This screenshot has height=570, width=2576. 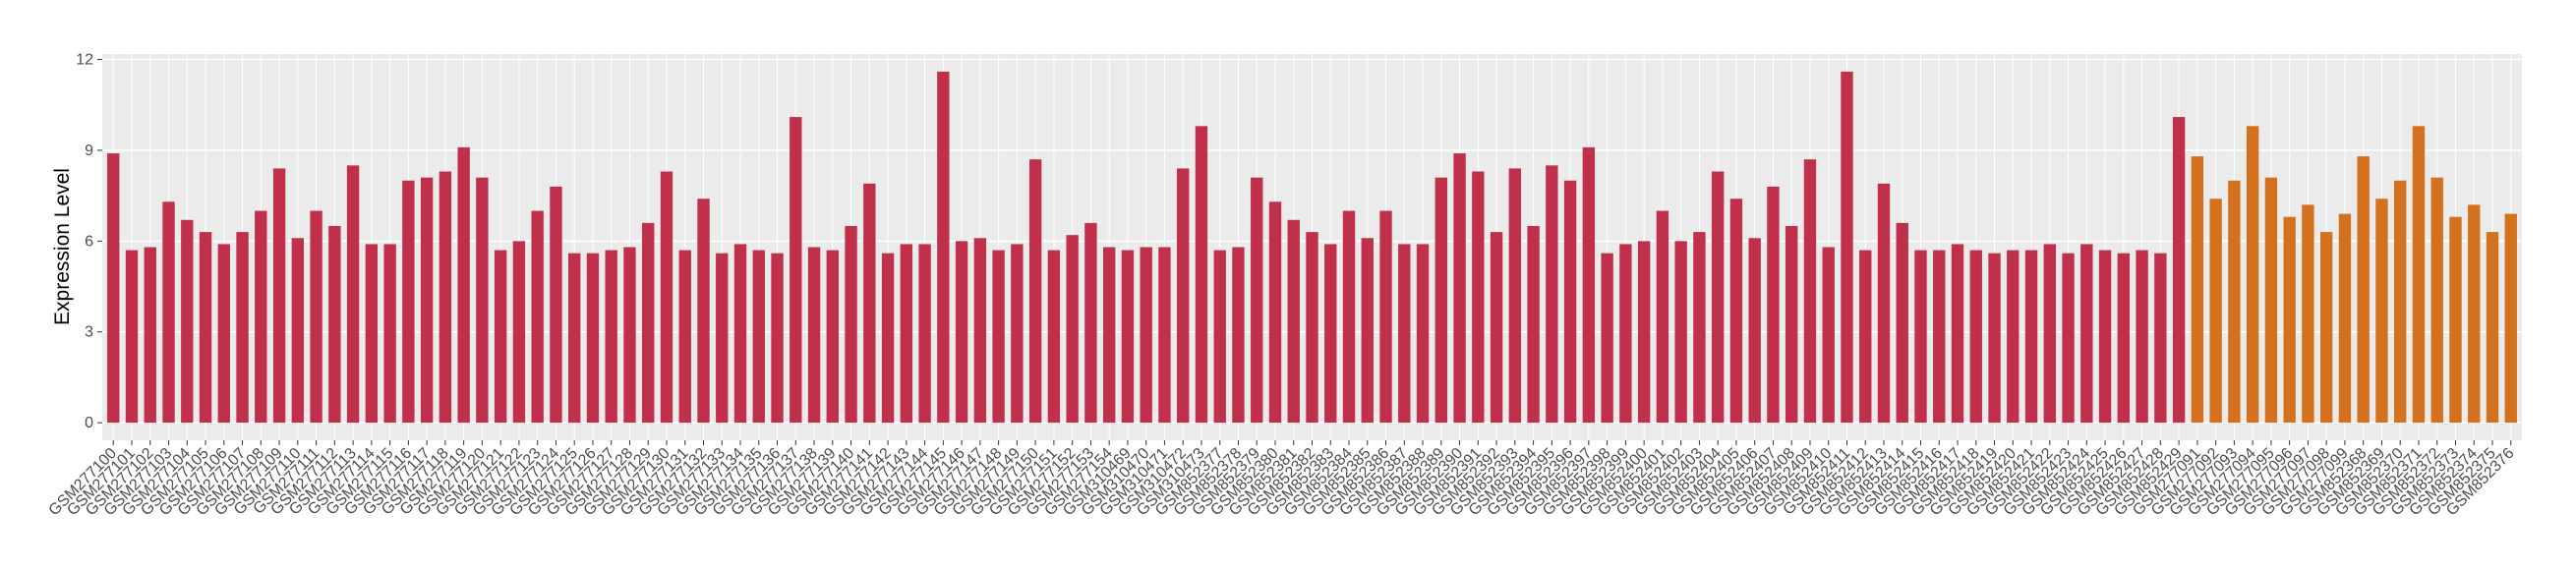 I want to click on y-axis-title: Expression Level, so click(x=62, y=247).